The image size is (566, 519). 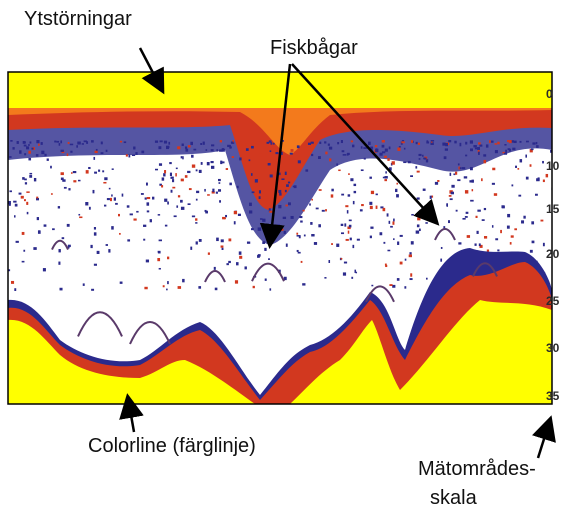 What do you see at coordinates (553, 209) in the screenshot?
I see `depth-label: 15` at bounding box center [553, 209].